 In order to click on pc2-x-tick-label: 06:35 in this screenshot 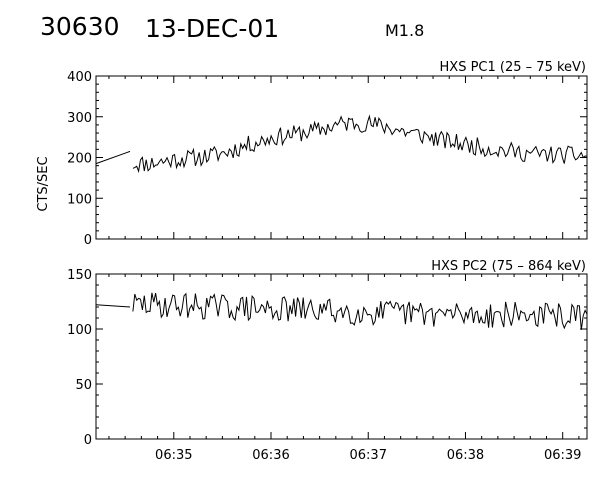, I will do `click(173, 455)`.